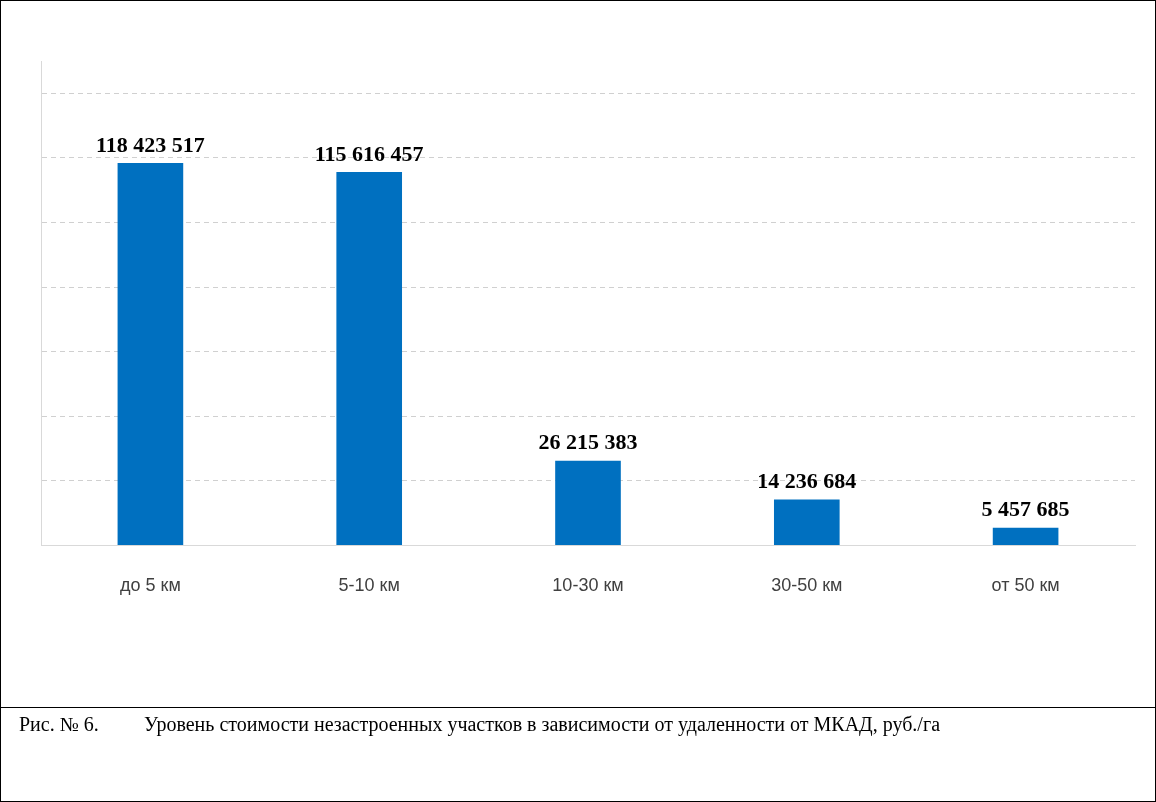 Image resolution: width=1156 pixels, height=802 pixels. Describe the element at coordinates (480, 724) in the screenshot. I see `text: Рис. № 6. Уровень стоимости незастроенных участков в зависимости от удаленности от МКАД, руб./га` at that location.